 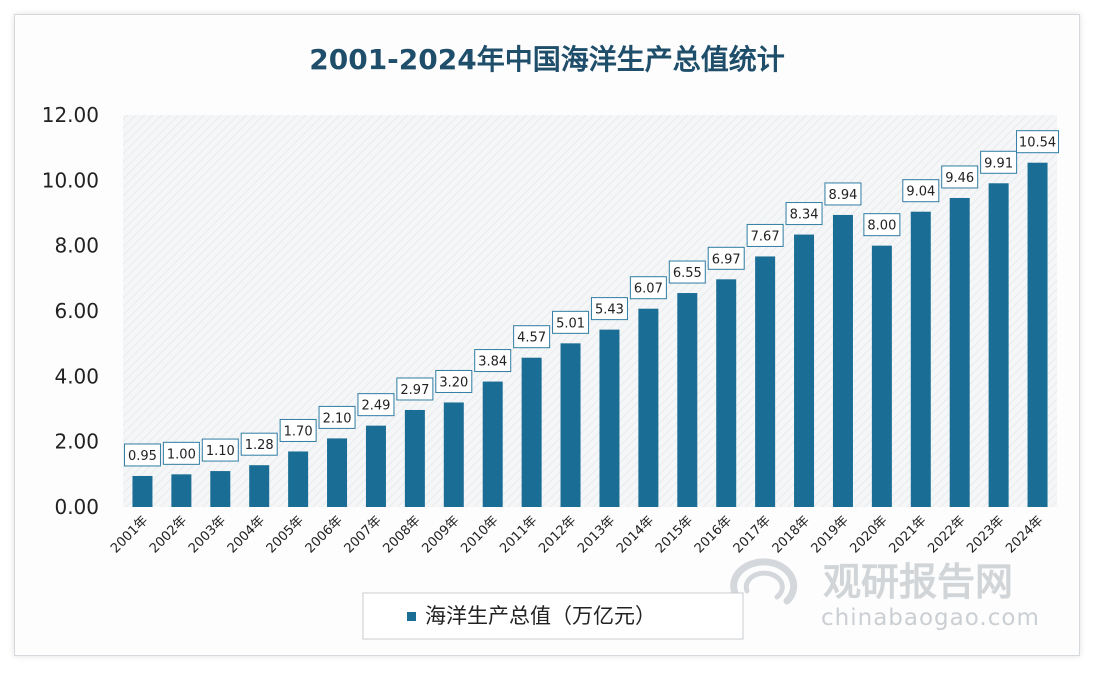 I want to click on x-tick-label: 2004年, so click(x=246, y=534).